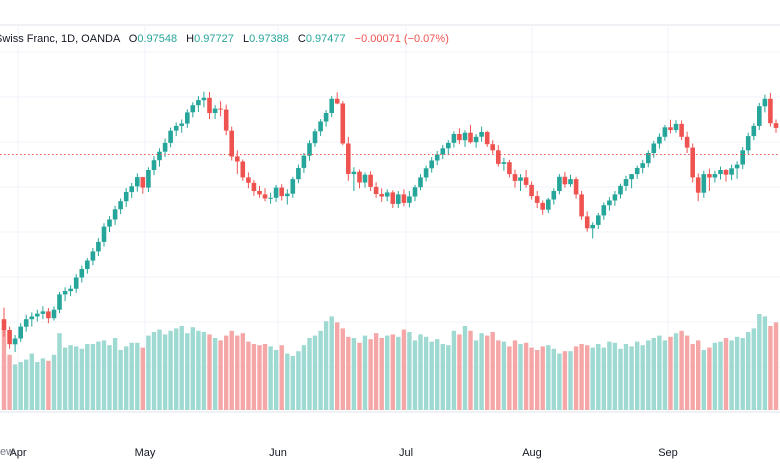 The image size is (780, 475). What do you see at coordinates (145, 453) in the screenshot?
I see `x-tick-label: May` at bounding box center [145, 453].